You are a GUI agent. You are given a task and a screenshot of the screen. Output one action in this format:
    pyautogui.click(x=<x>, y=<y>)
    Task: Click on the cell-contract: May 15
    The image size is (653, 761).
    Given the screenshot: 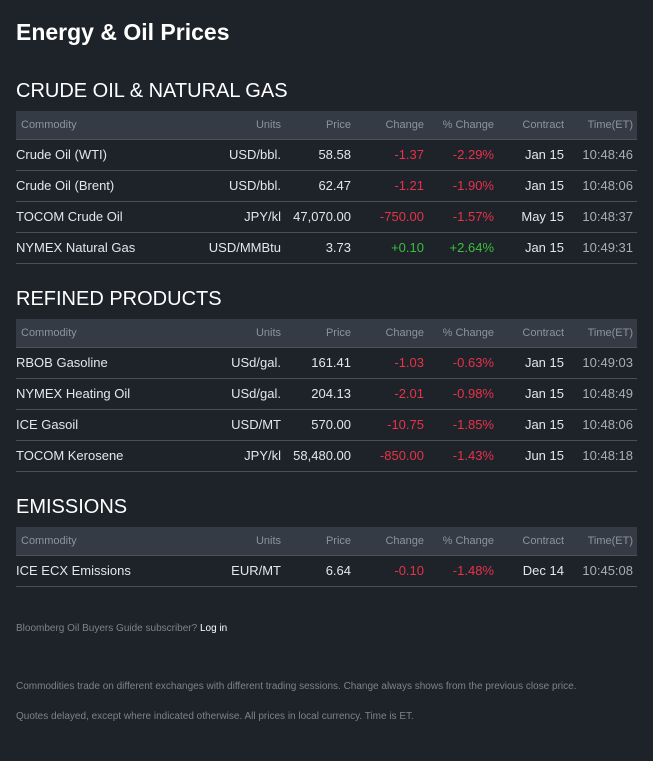 What is the action you would take?
    pyautogui.click(x=542, y=216)
    